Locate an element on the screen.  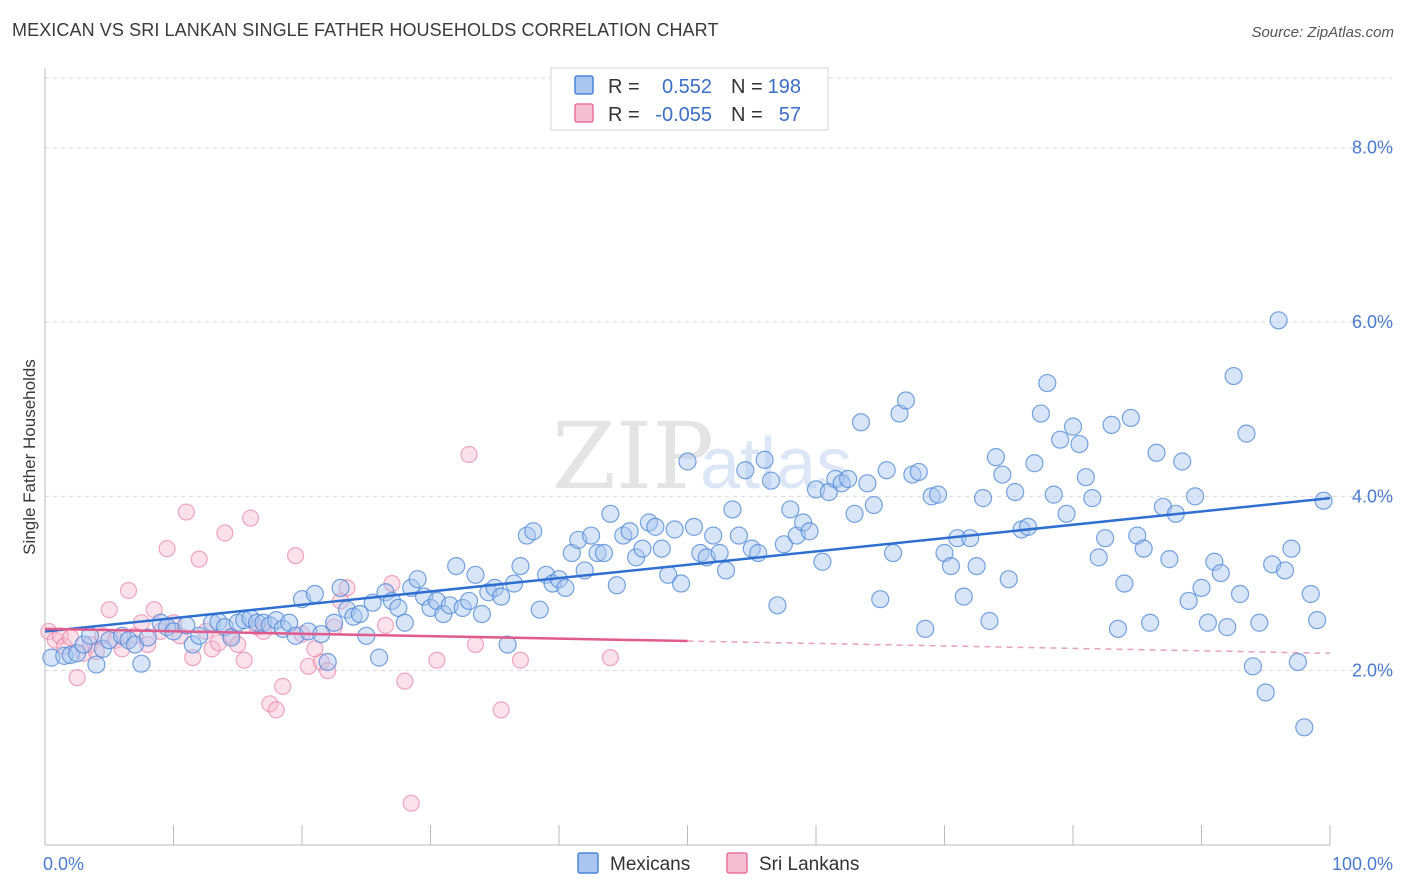
y-tick-label: 4.0% is located at coordinates (1372, 496).